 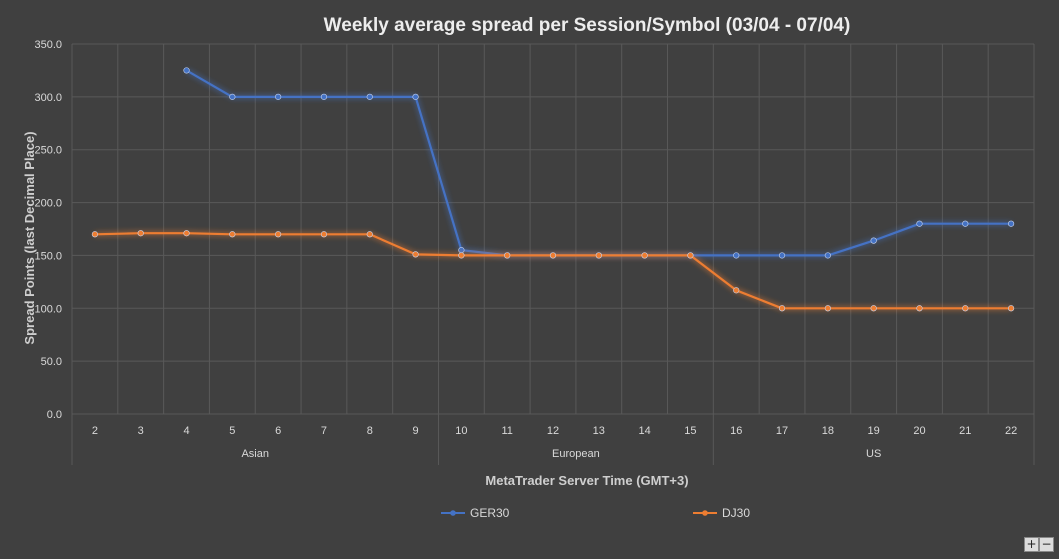 I want to click on y-tick-label: 0.0, so click(x=54, y=415).